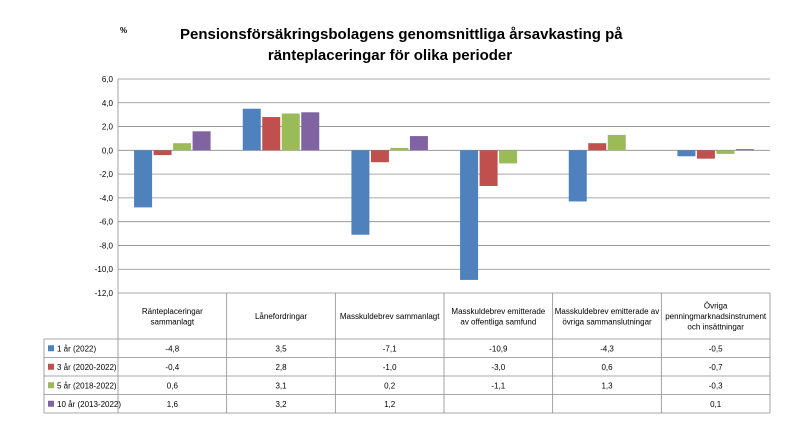  Describe the element at coordinates (607, 311) in the screenshot. I see `category-label: Masskuldebrev emitterade av` at that location.